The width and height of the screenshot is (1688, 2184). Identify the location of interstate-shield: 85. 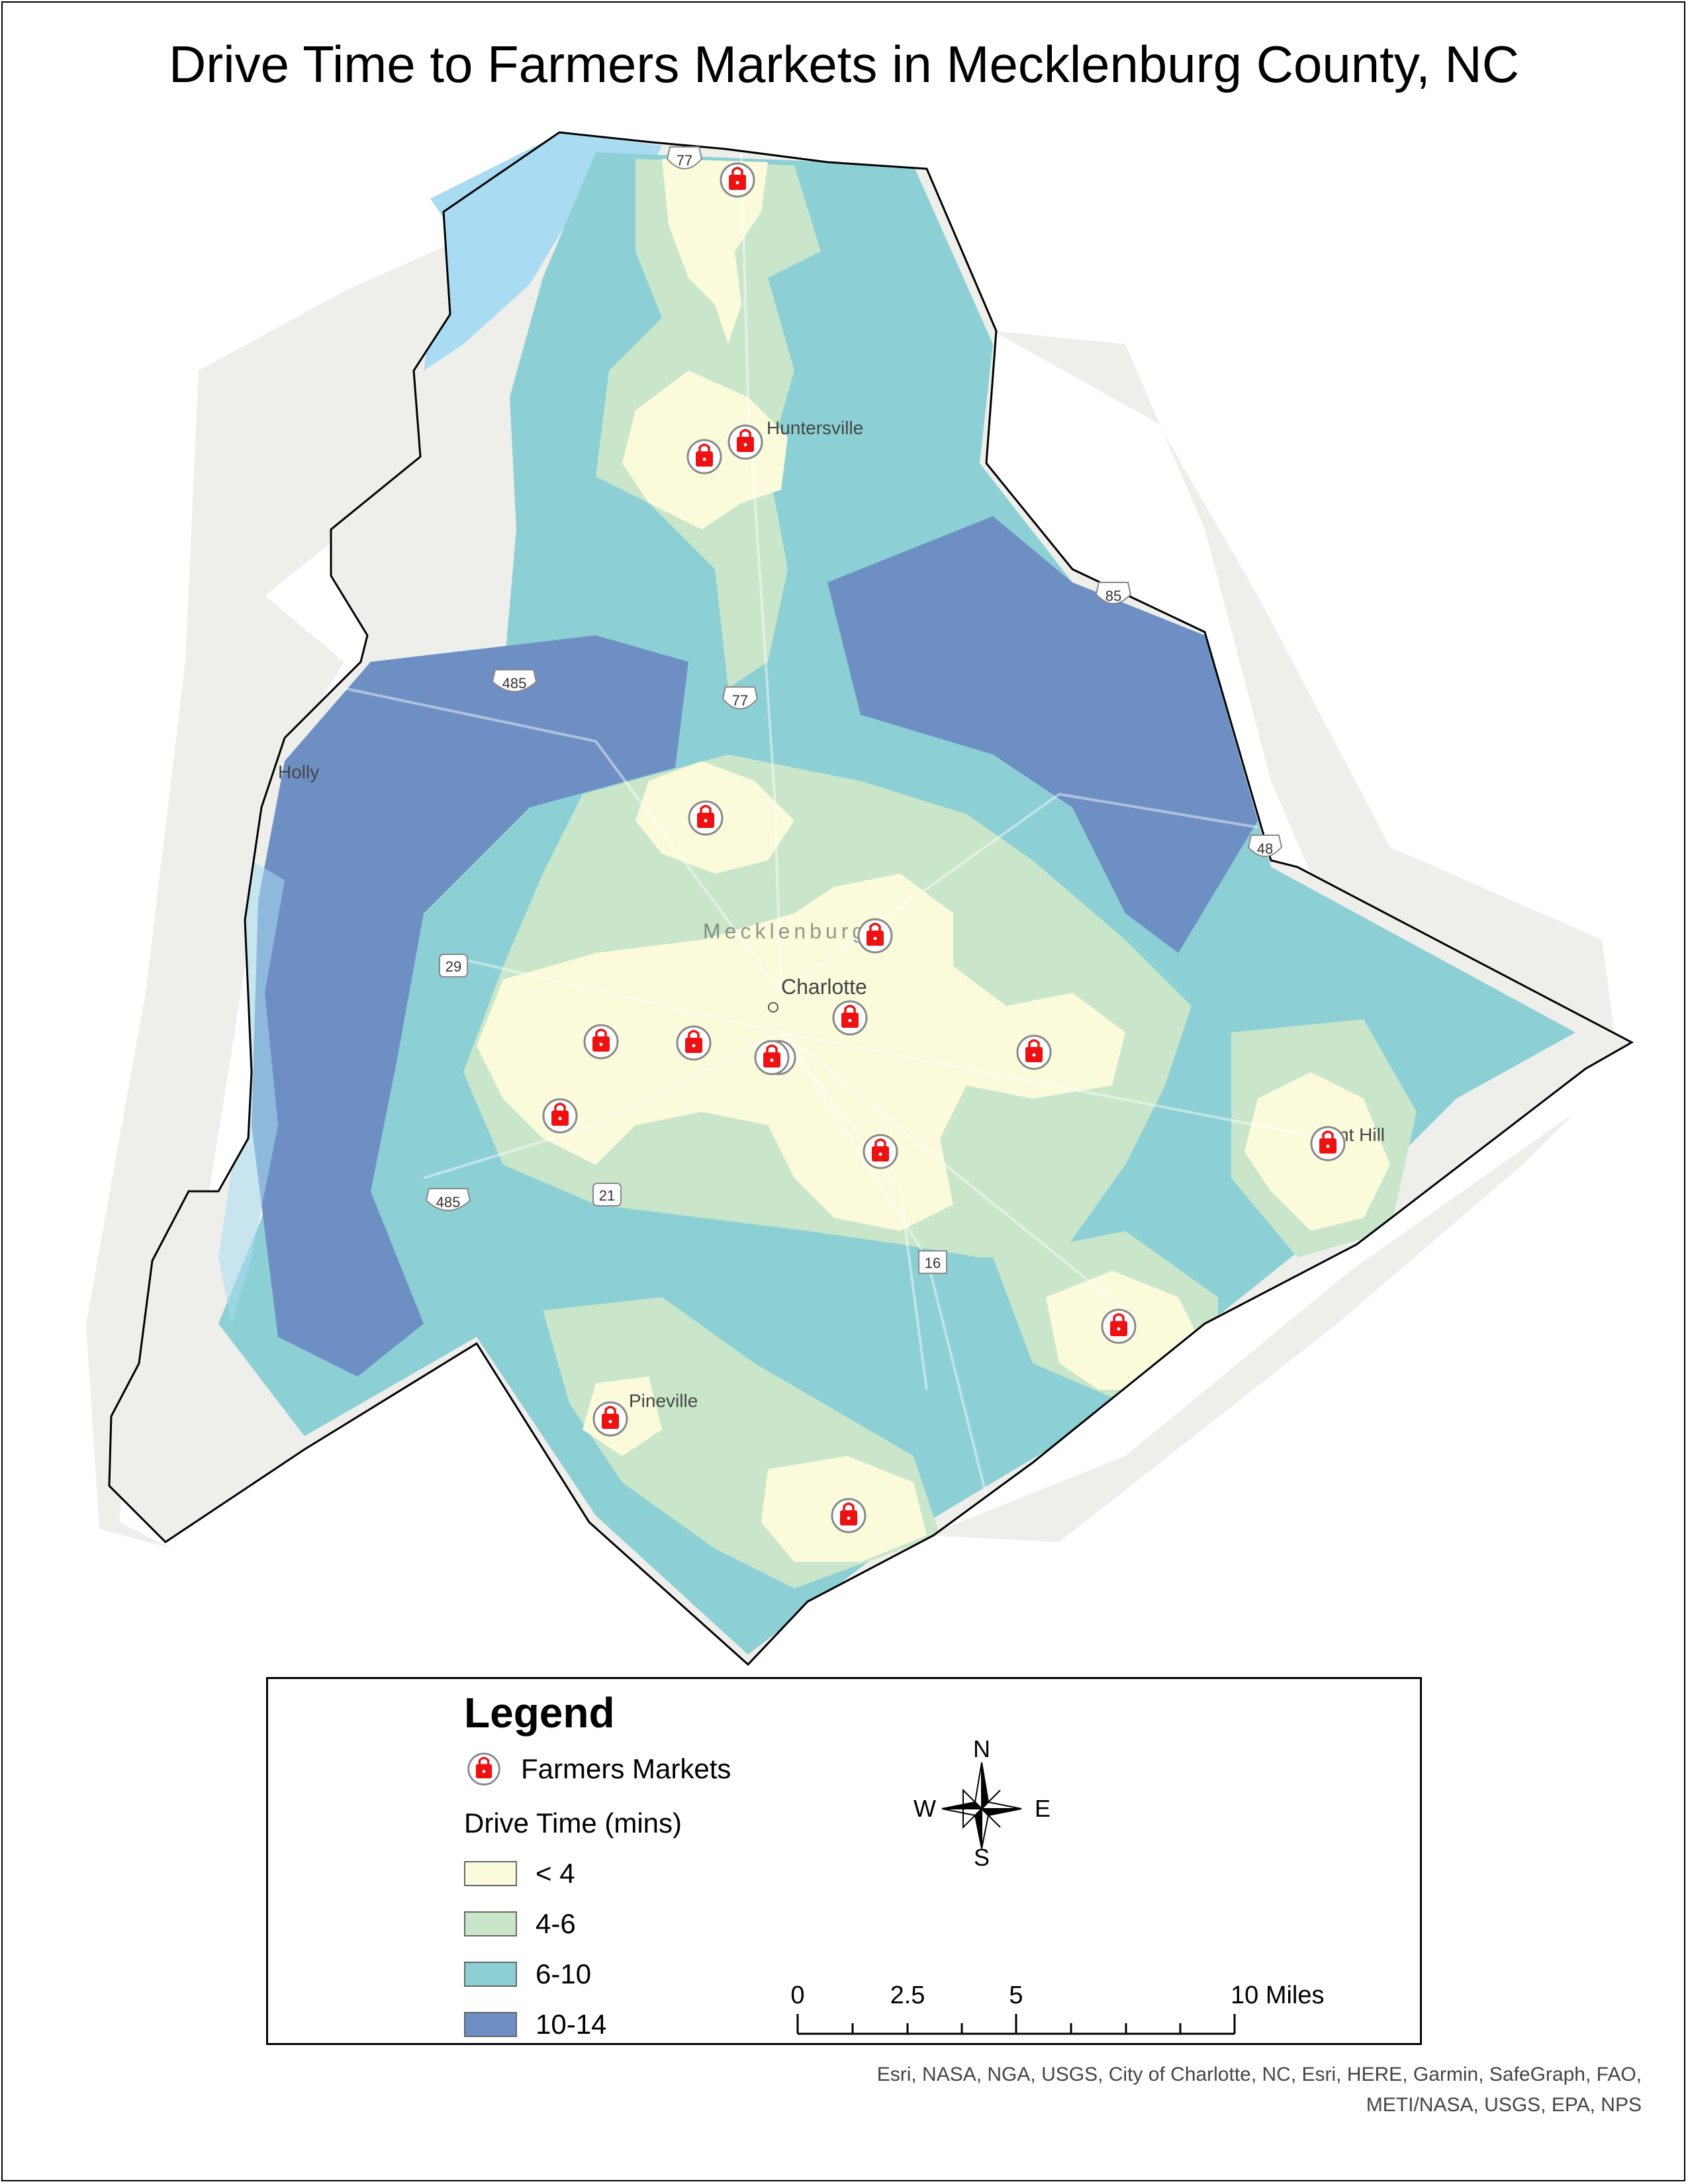
(1113, 593).